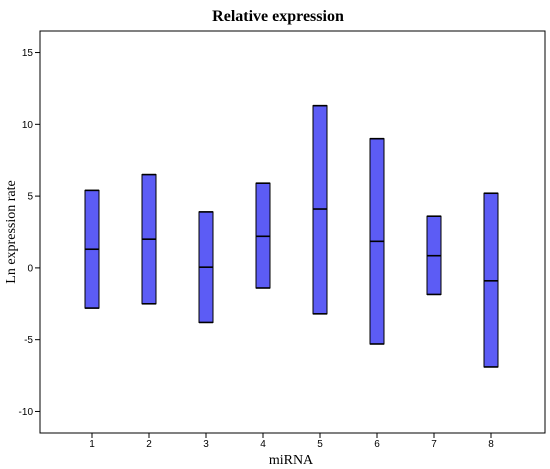 The height and width of the screenshot is (469, 550). I want to click on x-axis-label: miRNA, so click(291, 460).